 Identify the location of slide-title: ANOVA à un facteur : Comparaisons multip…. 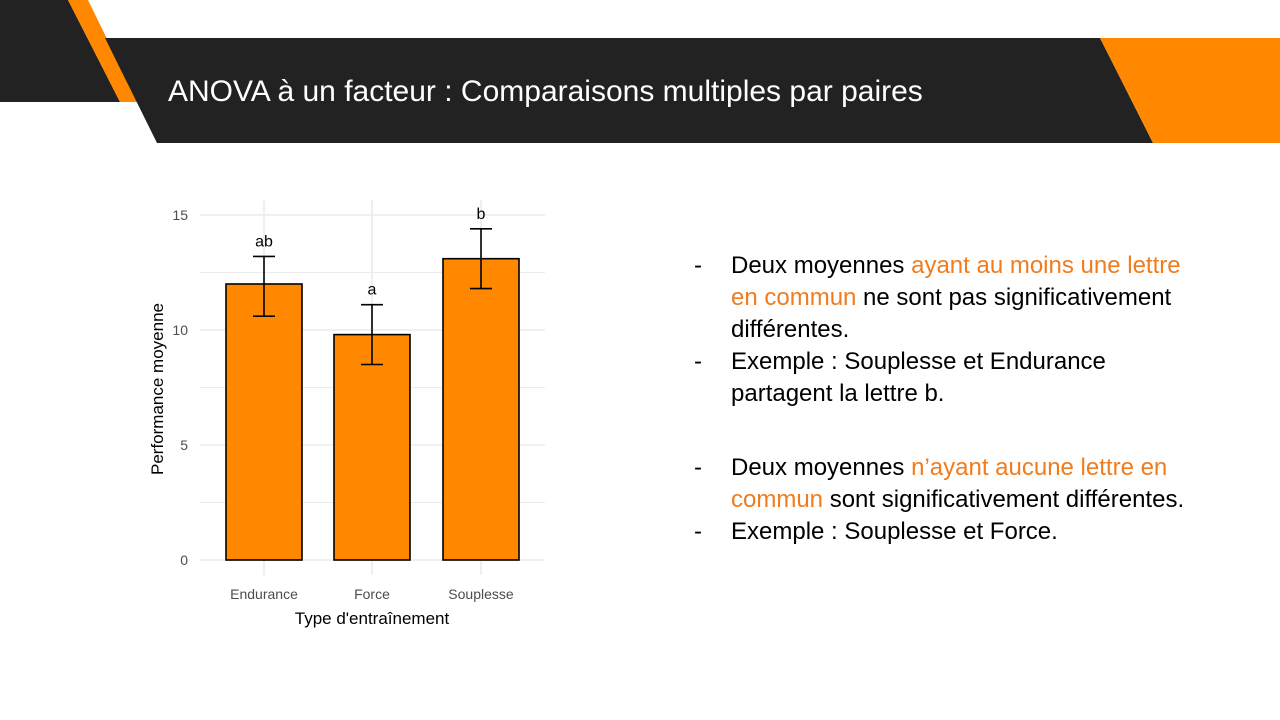
(545, 91).